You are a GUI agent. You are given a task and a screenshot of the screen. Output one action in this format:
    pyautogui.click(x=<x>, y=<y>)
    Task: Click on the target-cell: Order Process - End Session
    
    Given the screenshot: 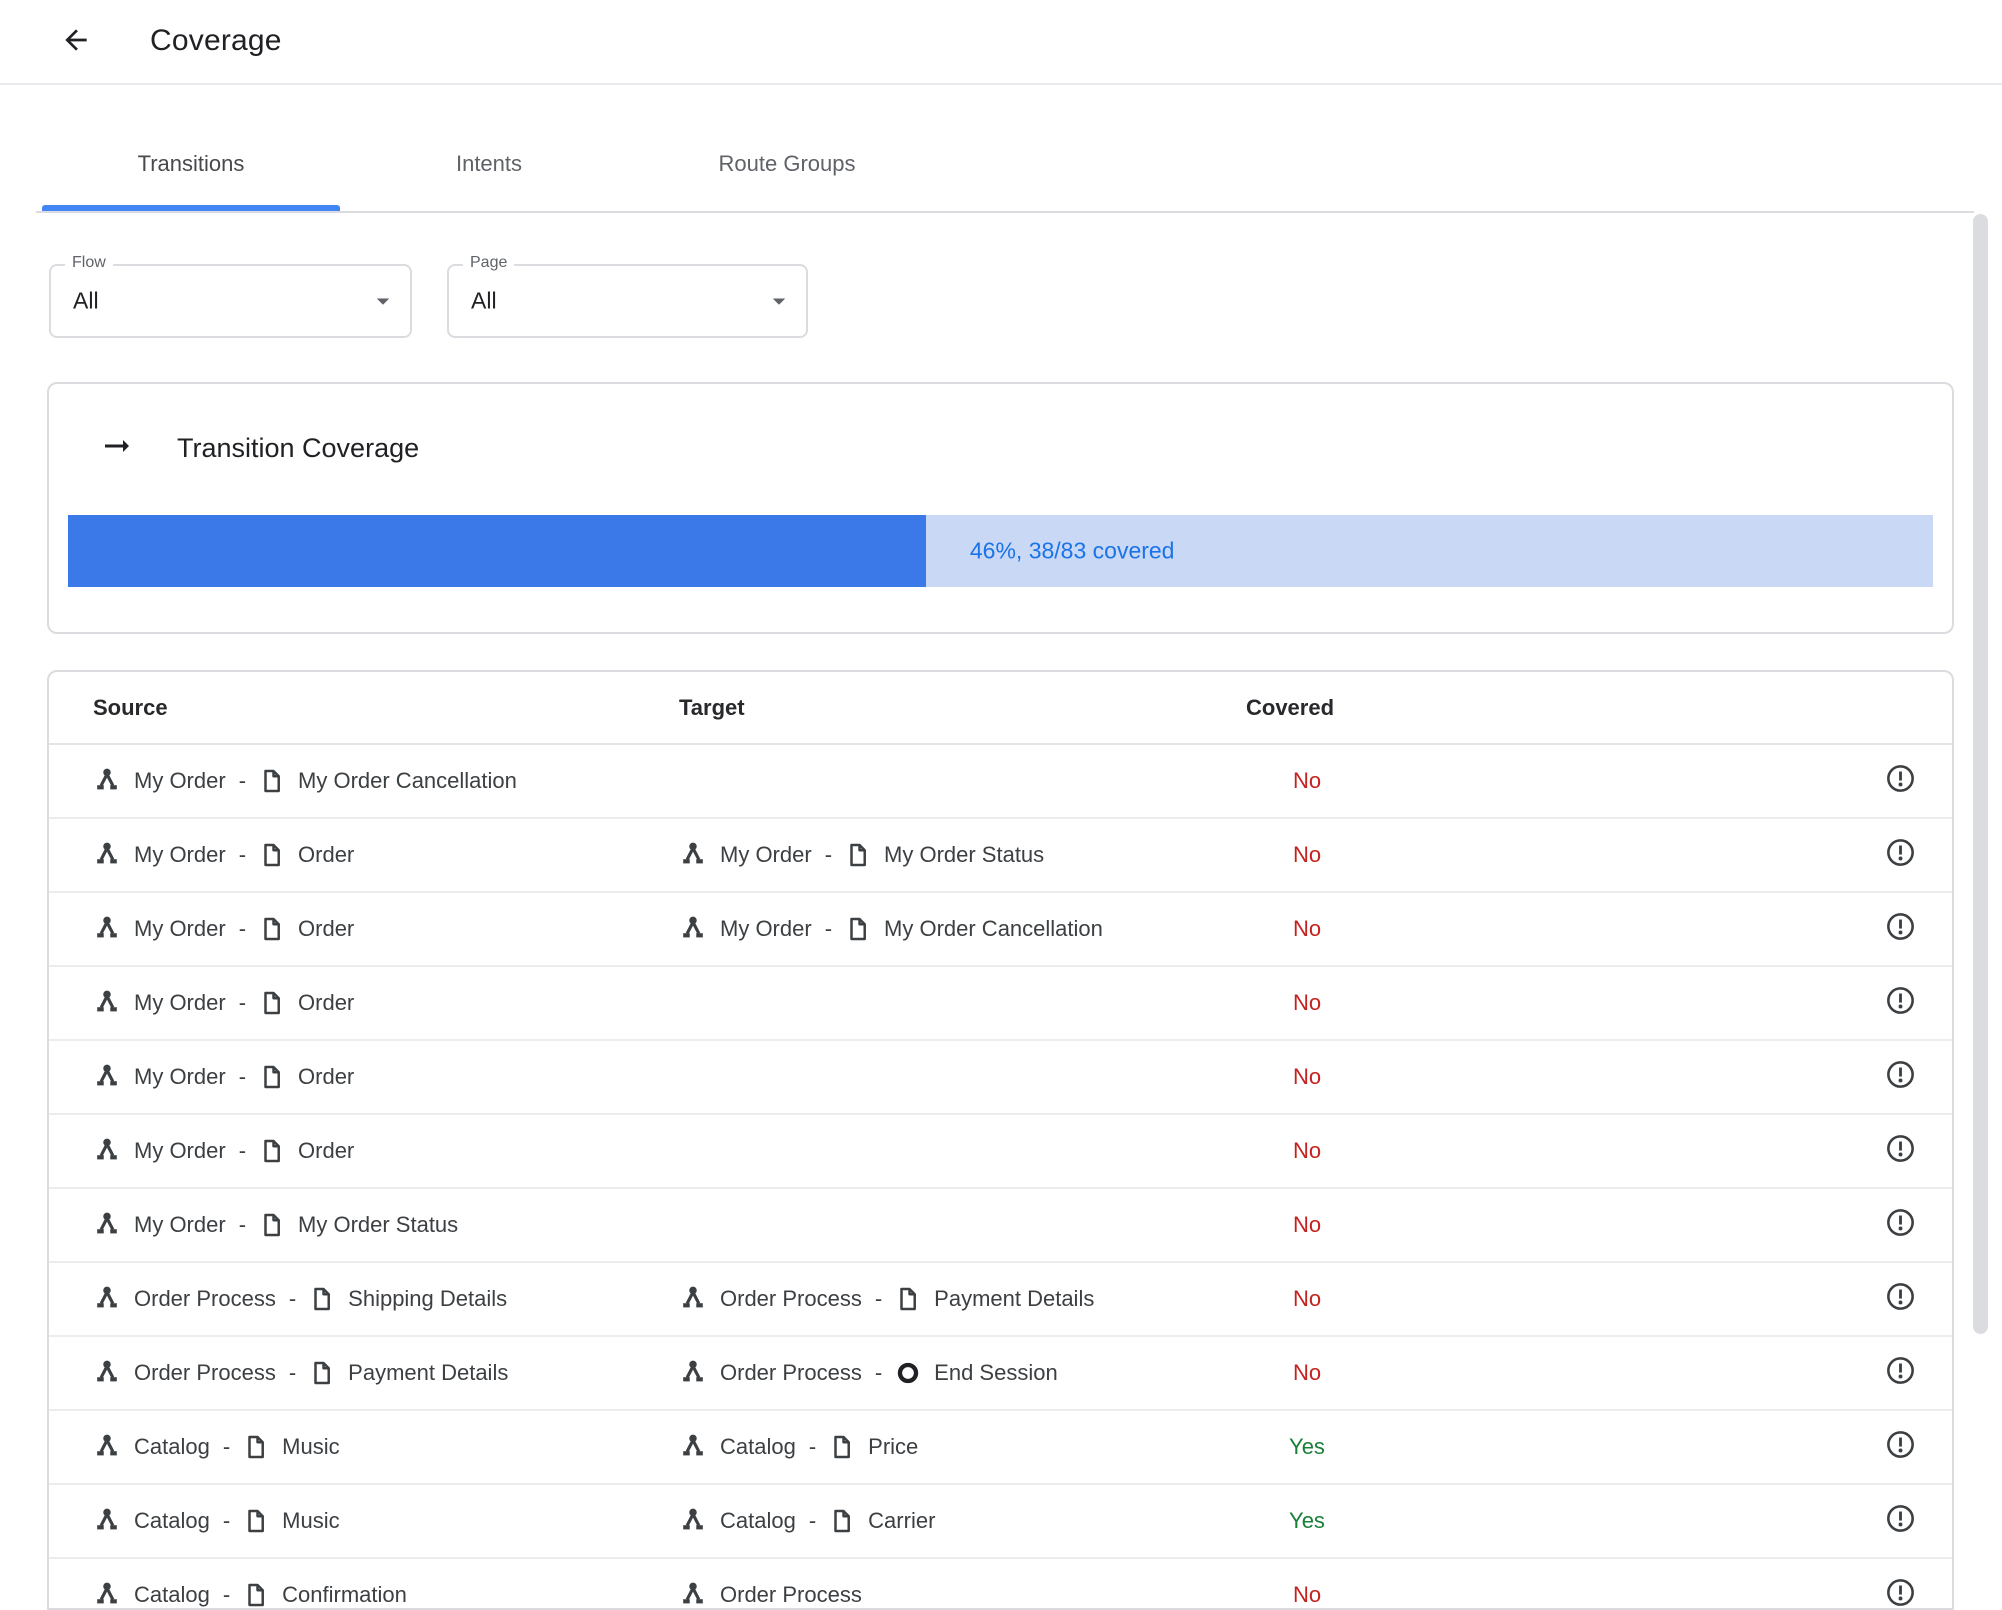 What is the action you would take?
    pyautogui.click(x=868, y=1373)
    